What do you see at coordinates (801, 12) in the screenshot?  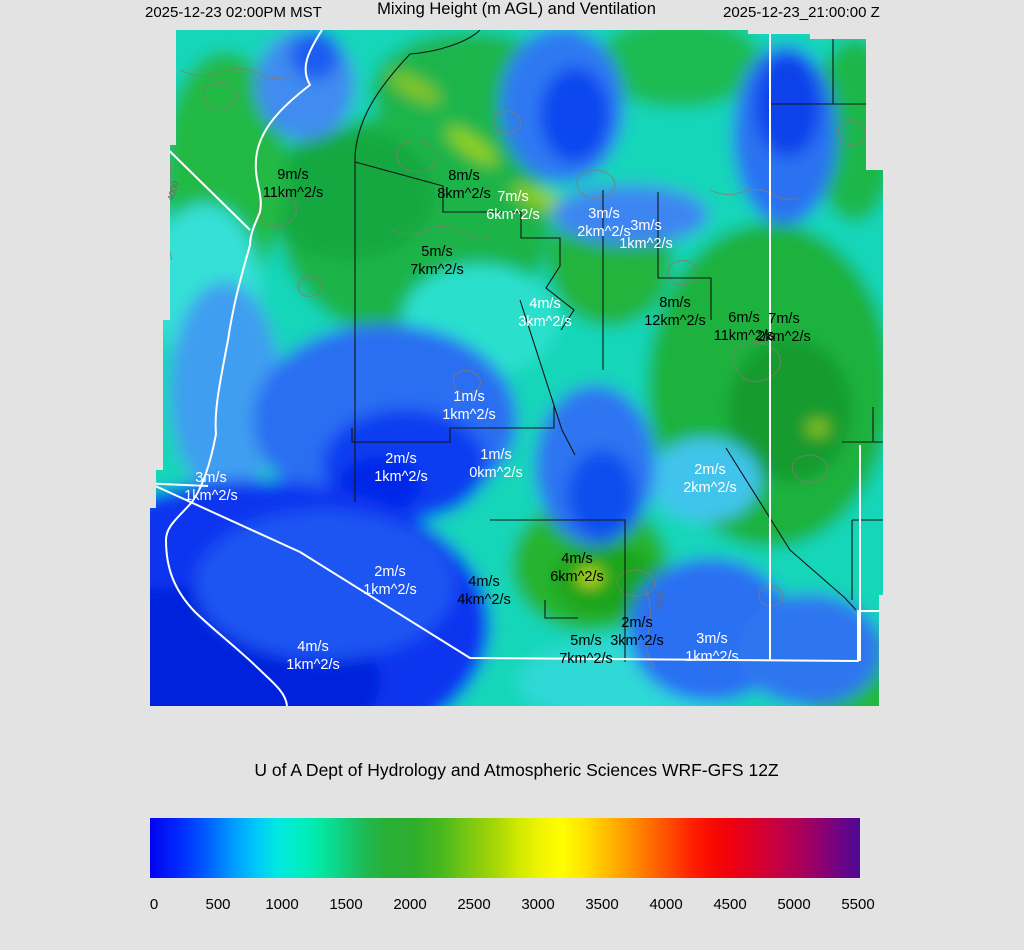 I see `valid-utc-datetime: 2025-12-23_21:00:00 Z` at bounding box center [801, 12].